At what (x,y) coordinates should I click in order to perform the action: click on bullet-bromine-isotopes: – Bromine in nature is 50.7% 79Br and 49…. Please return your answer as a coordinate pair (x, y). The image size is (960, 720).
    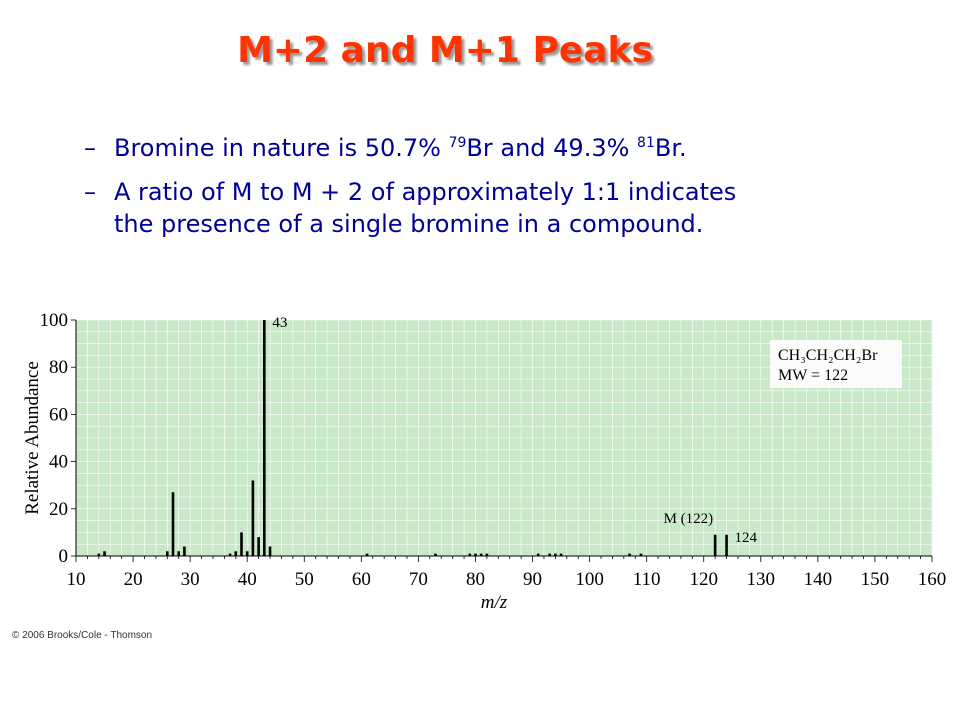
    Looking at the image, I should click on (504, 148).